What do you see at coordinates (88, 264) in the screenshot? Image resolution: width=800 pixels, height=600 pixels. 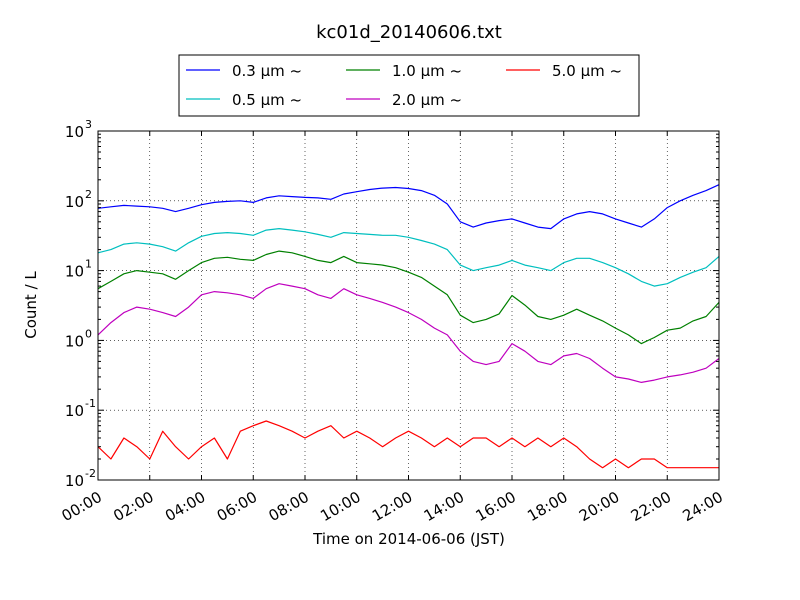 I see `y-tick-label-exponent: 1` at bounding box center [88, 264].